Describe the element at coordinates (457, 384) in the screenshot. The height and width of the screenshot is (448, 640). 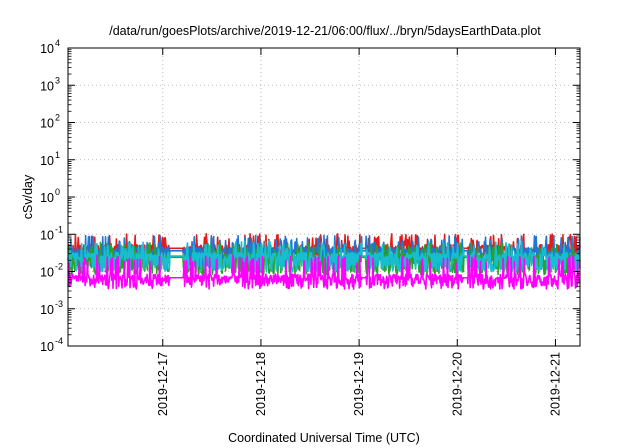
I see `x-tick-label: 2019-12-20` at that location.